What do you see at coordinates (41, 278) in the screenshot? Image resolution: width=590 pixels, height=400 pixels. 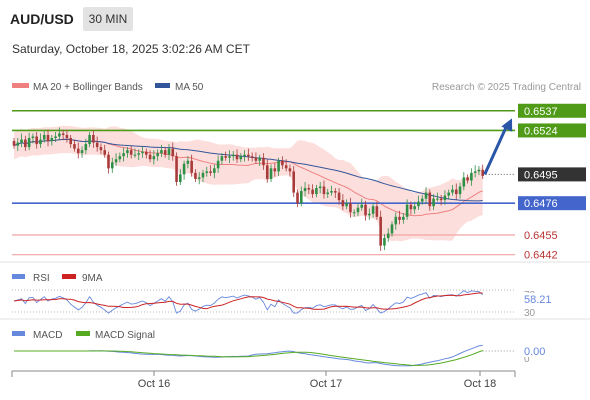 I see `rsi-legend-label: RSI` at bounding box center [41, 278].